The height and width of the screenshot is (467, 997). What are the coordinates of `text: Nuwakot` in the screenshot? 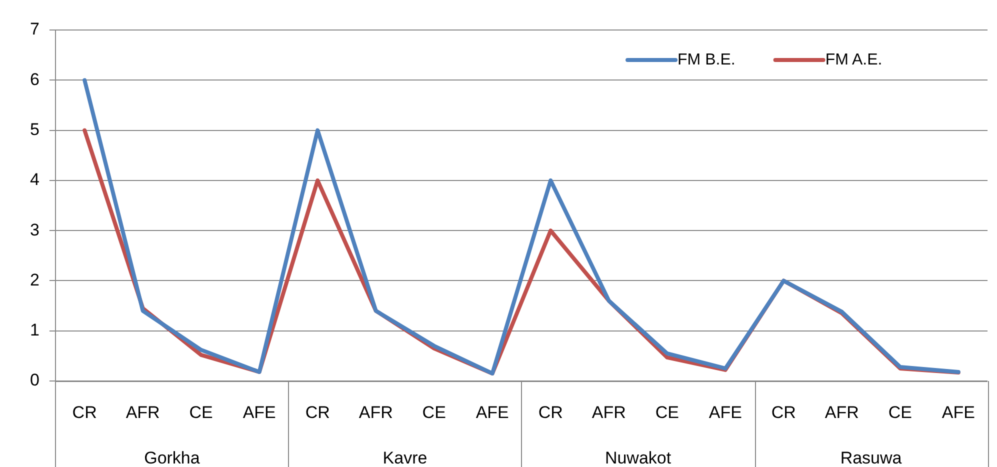 It's located at (638, 457).